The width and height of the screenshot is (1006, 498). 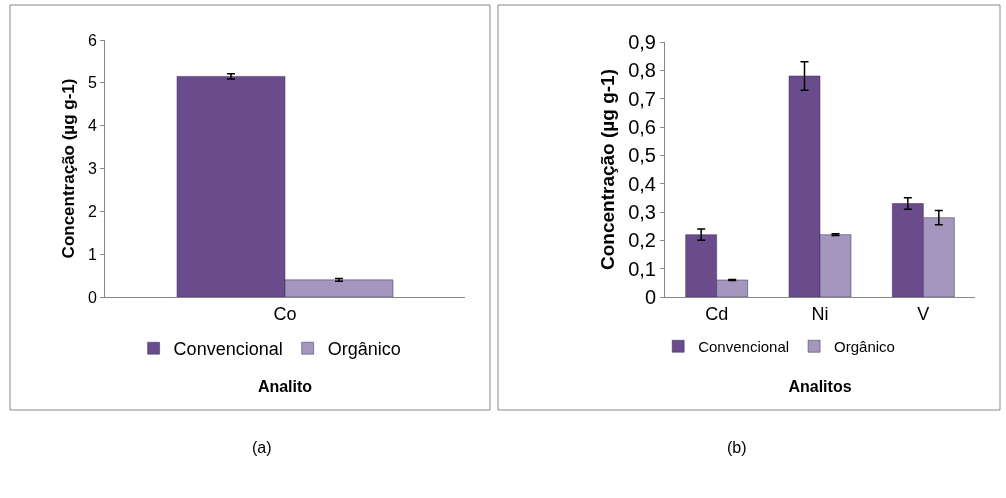 I want to click on y-tick-label: 0,1, so click(x=642, y=268).